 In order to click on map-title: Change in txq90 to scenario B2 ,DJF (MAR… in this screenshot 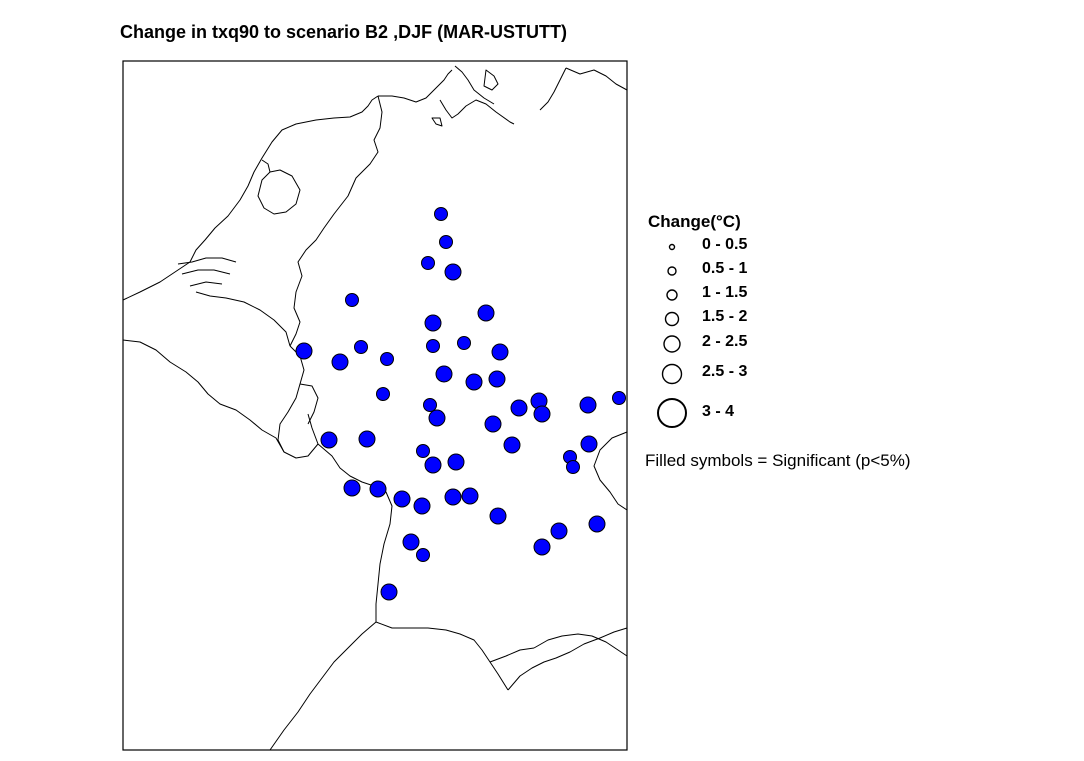, I will do `click(344, 32)`.